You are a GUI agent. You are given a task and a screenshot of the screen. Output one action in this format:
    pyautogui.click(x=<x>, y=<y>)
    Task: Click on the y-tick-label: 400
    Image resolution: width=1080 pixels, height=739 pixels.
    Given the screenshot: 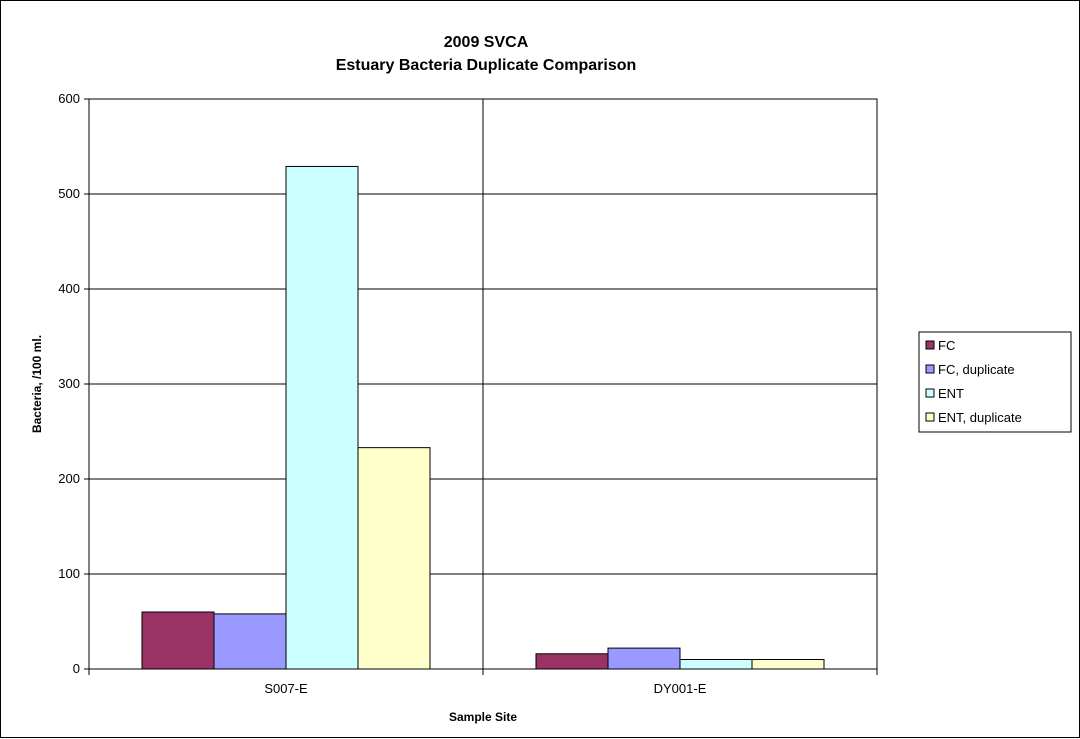 What is the action you would take?
    pyautogui.click(x=69, y=288)
    